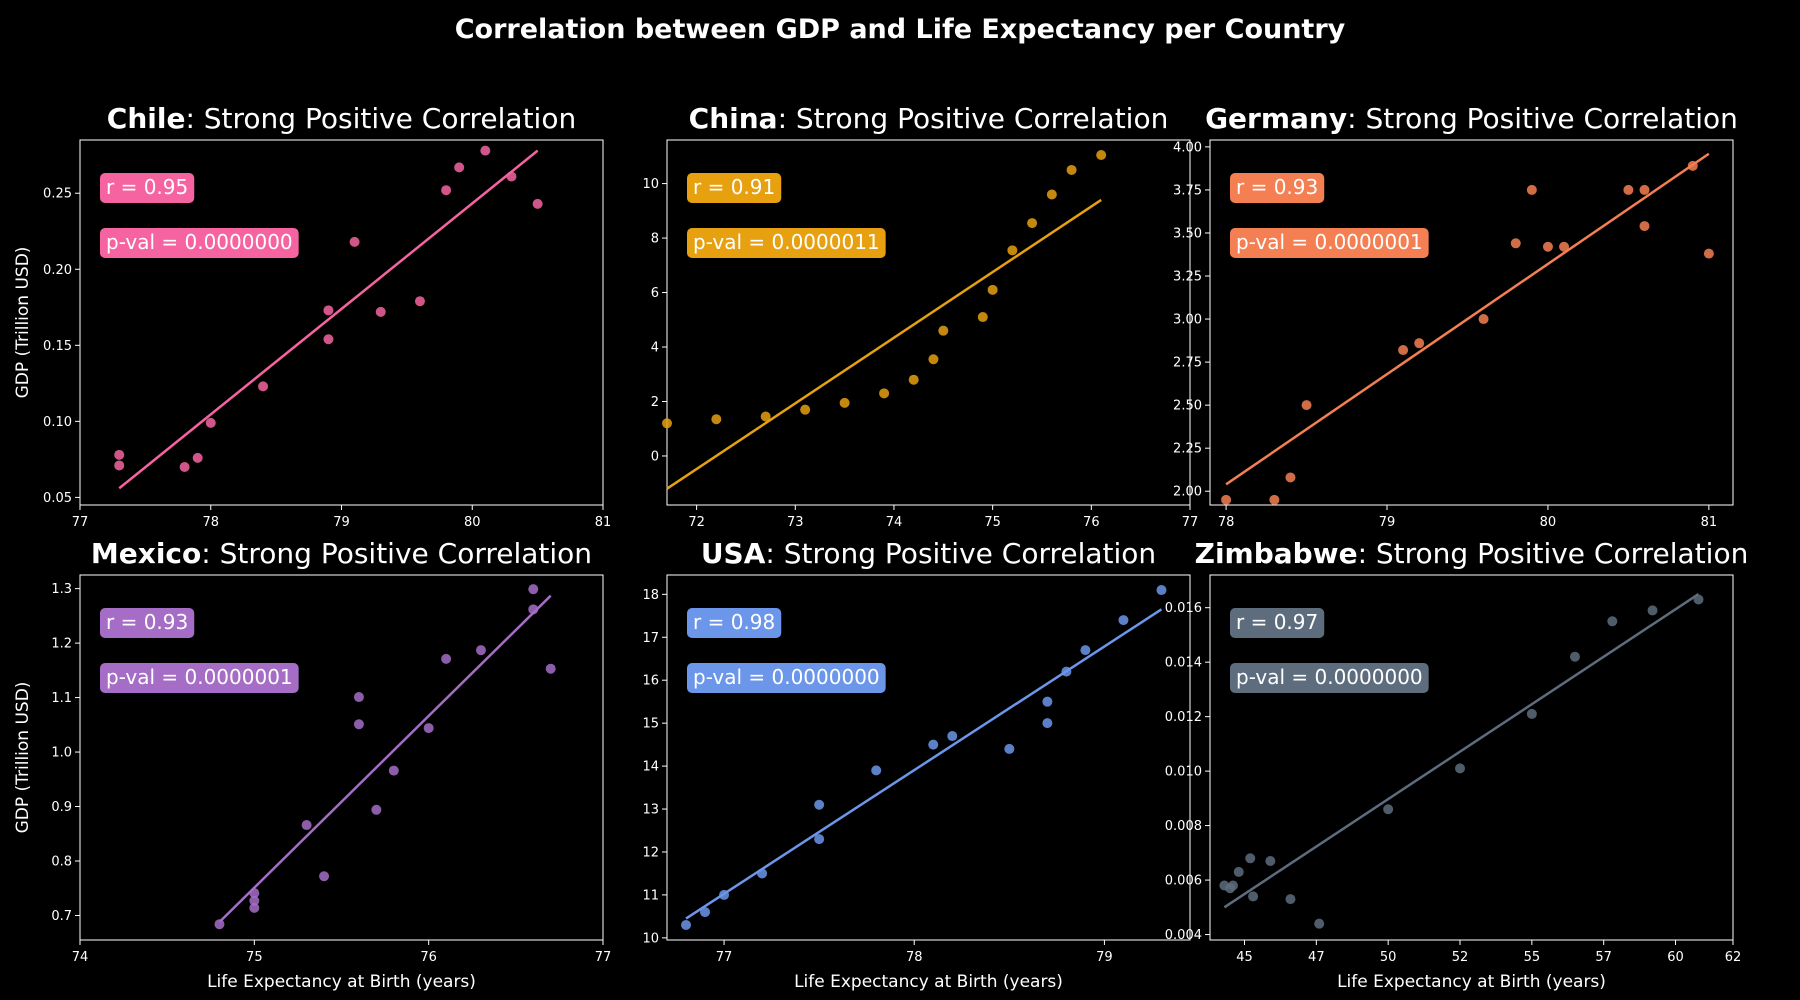  I want to click on x-tick-label: 55, so click(1532, 957).